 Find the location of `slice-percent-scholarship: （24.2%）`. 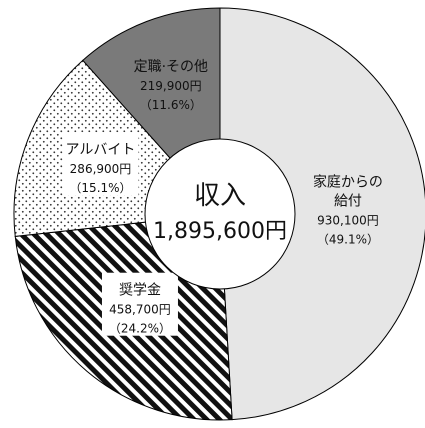

slice-percent-scholarship: （24.2%） is located at coordinates (140, 329).